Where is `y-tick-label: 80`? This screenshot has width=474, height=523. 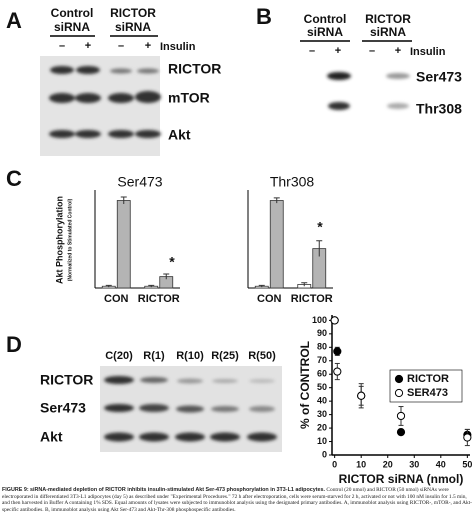
y-tick-label: 80 is located at coordinates (322, 347).